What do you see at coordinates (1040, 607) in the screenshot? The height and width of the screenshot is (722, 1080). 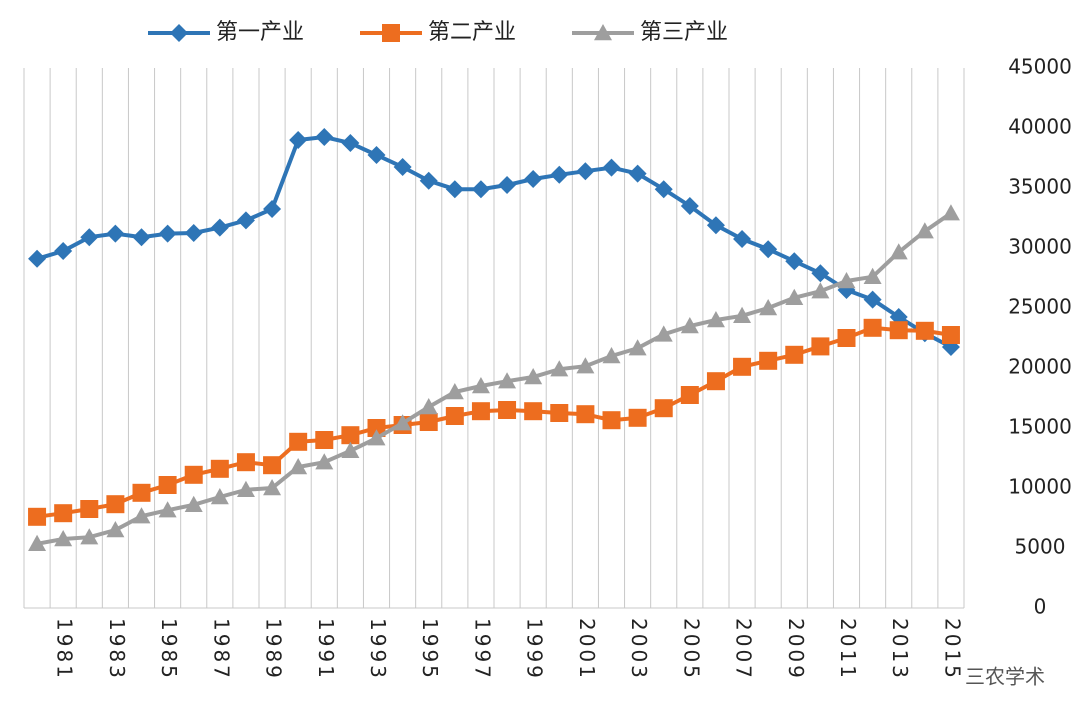 I see `y-tick-label: 0` at bounding box center [1040, 607].